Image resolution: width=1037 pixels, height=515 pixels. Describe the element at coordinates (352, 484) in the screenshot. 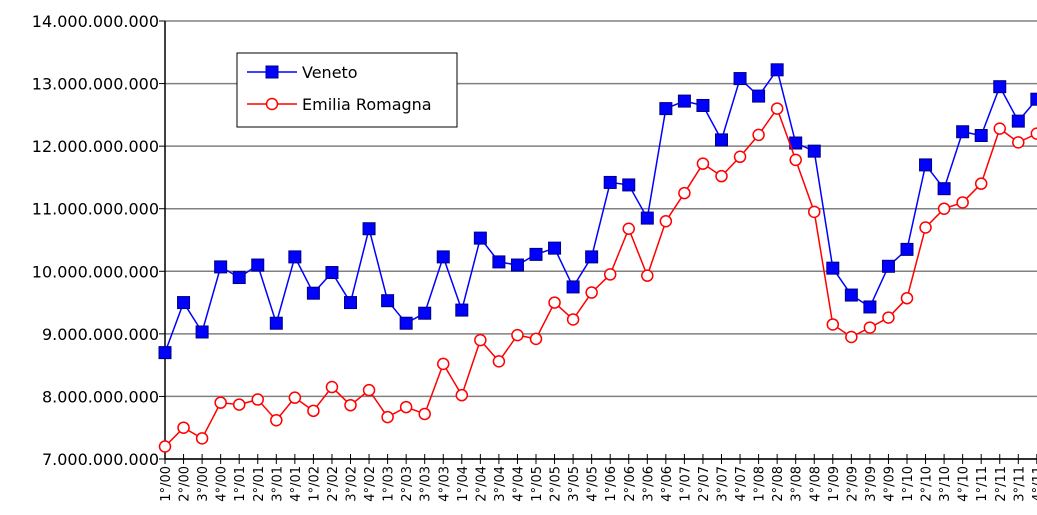

I see `x-tick-label: 3°/02` at that location.